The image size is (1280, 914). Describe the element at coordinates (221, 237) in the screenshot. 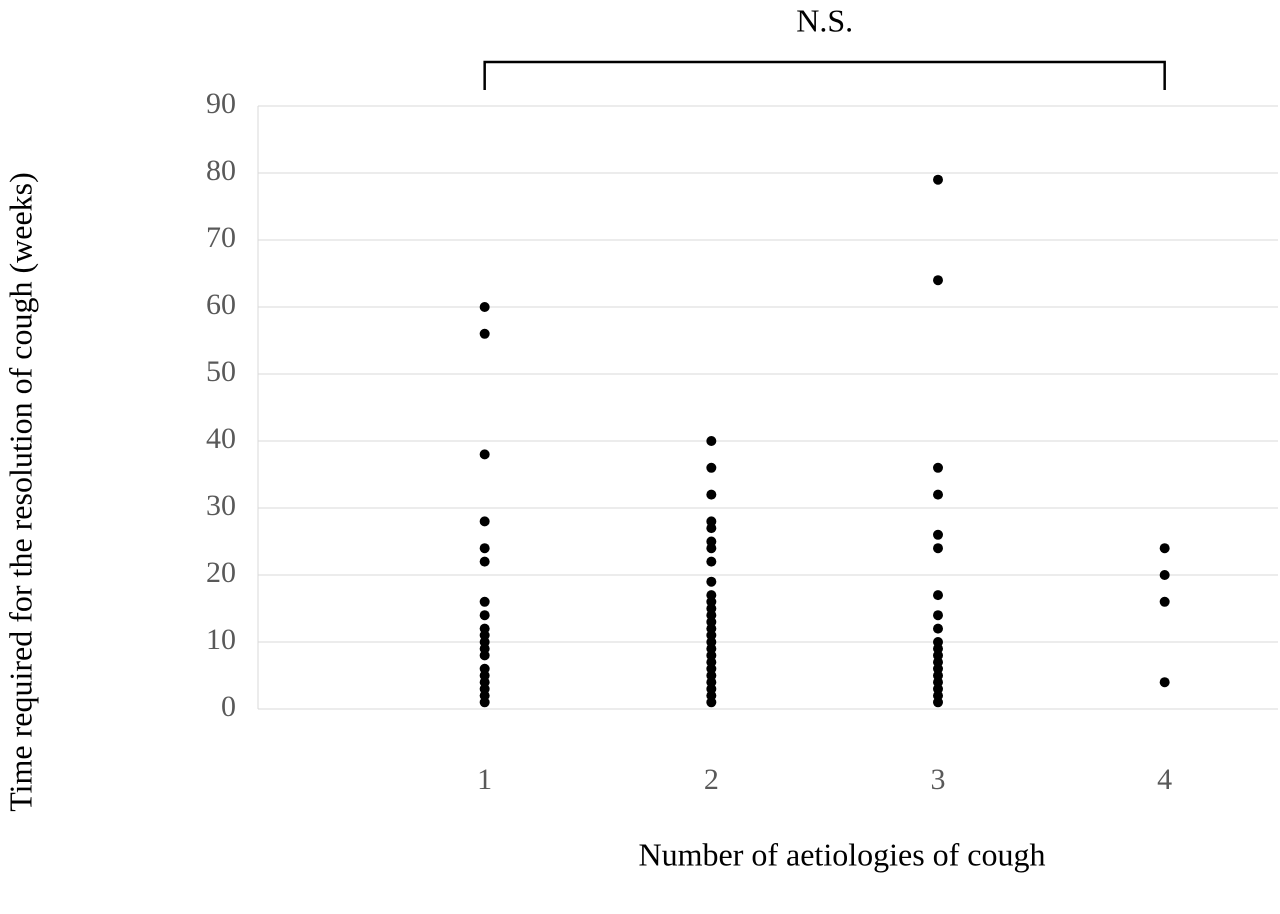

I see `y-tick-label: 70` at that location.